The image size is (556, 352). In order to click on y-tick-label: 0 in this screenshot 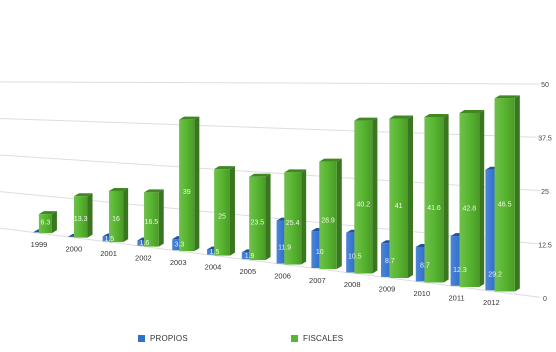, I will do `click(545, 299)`.